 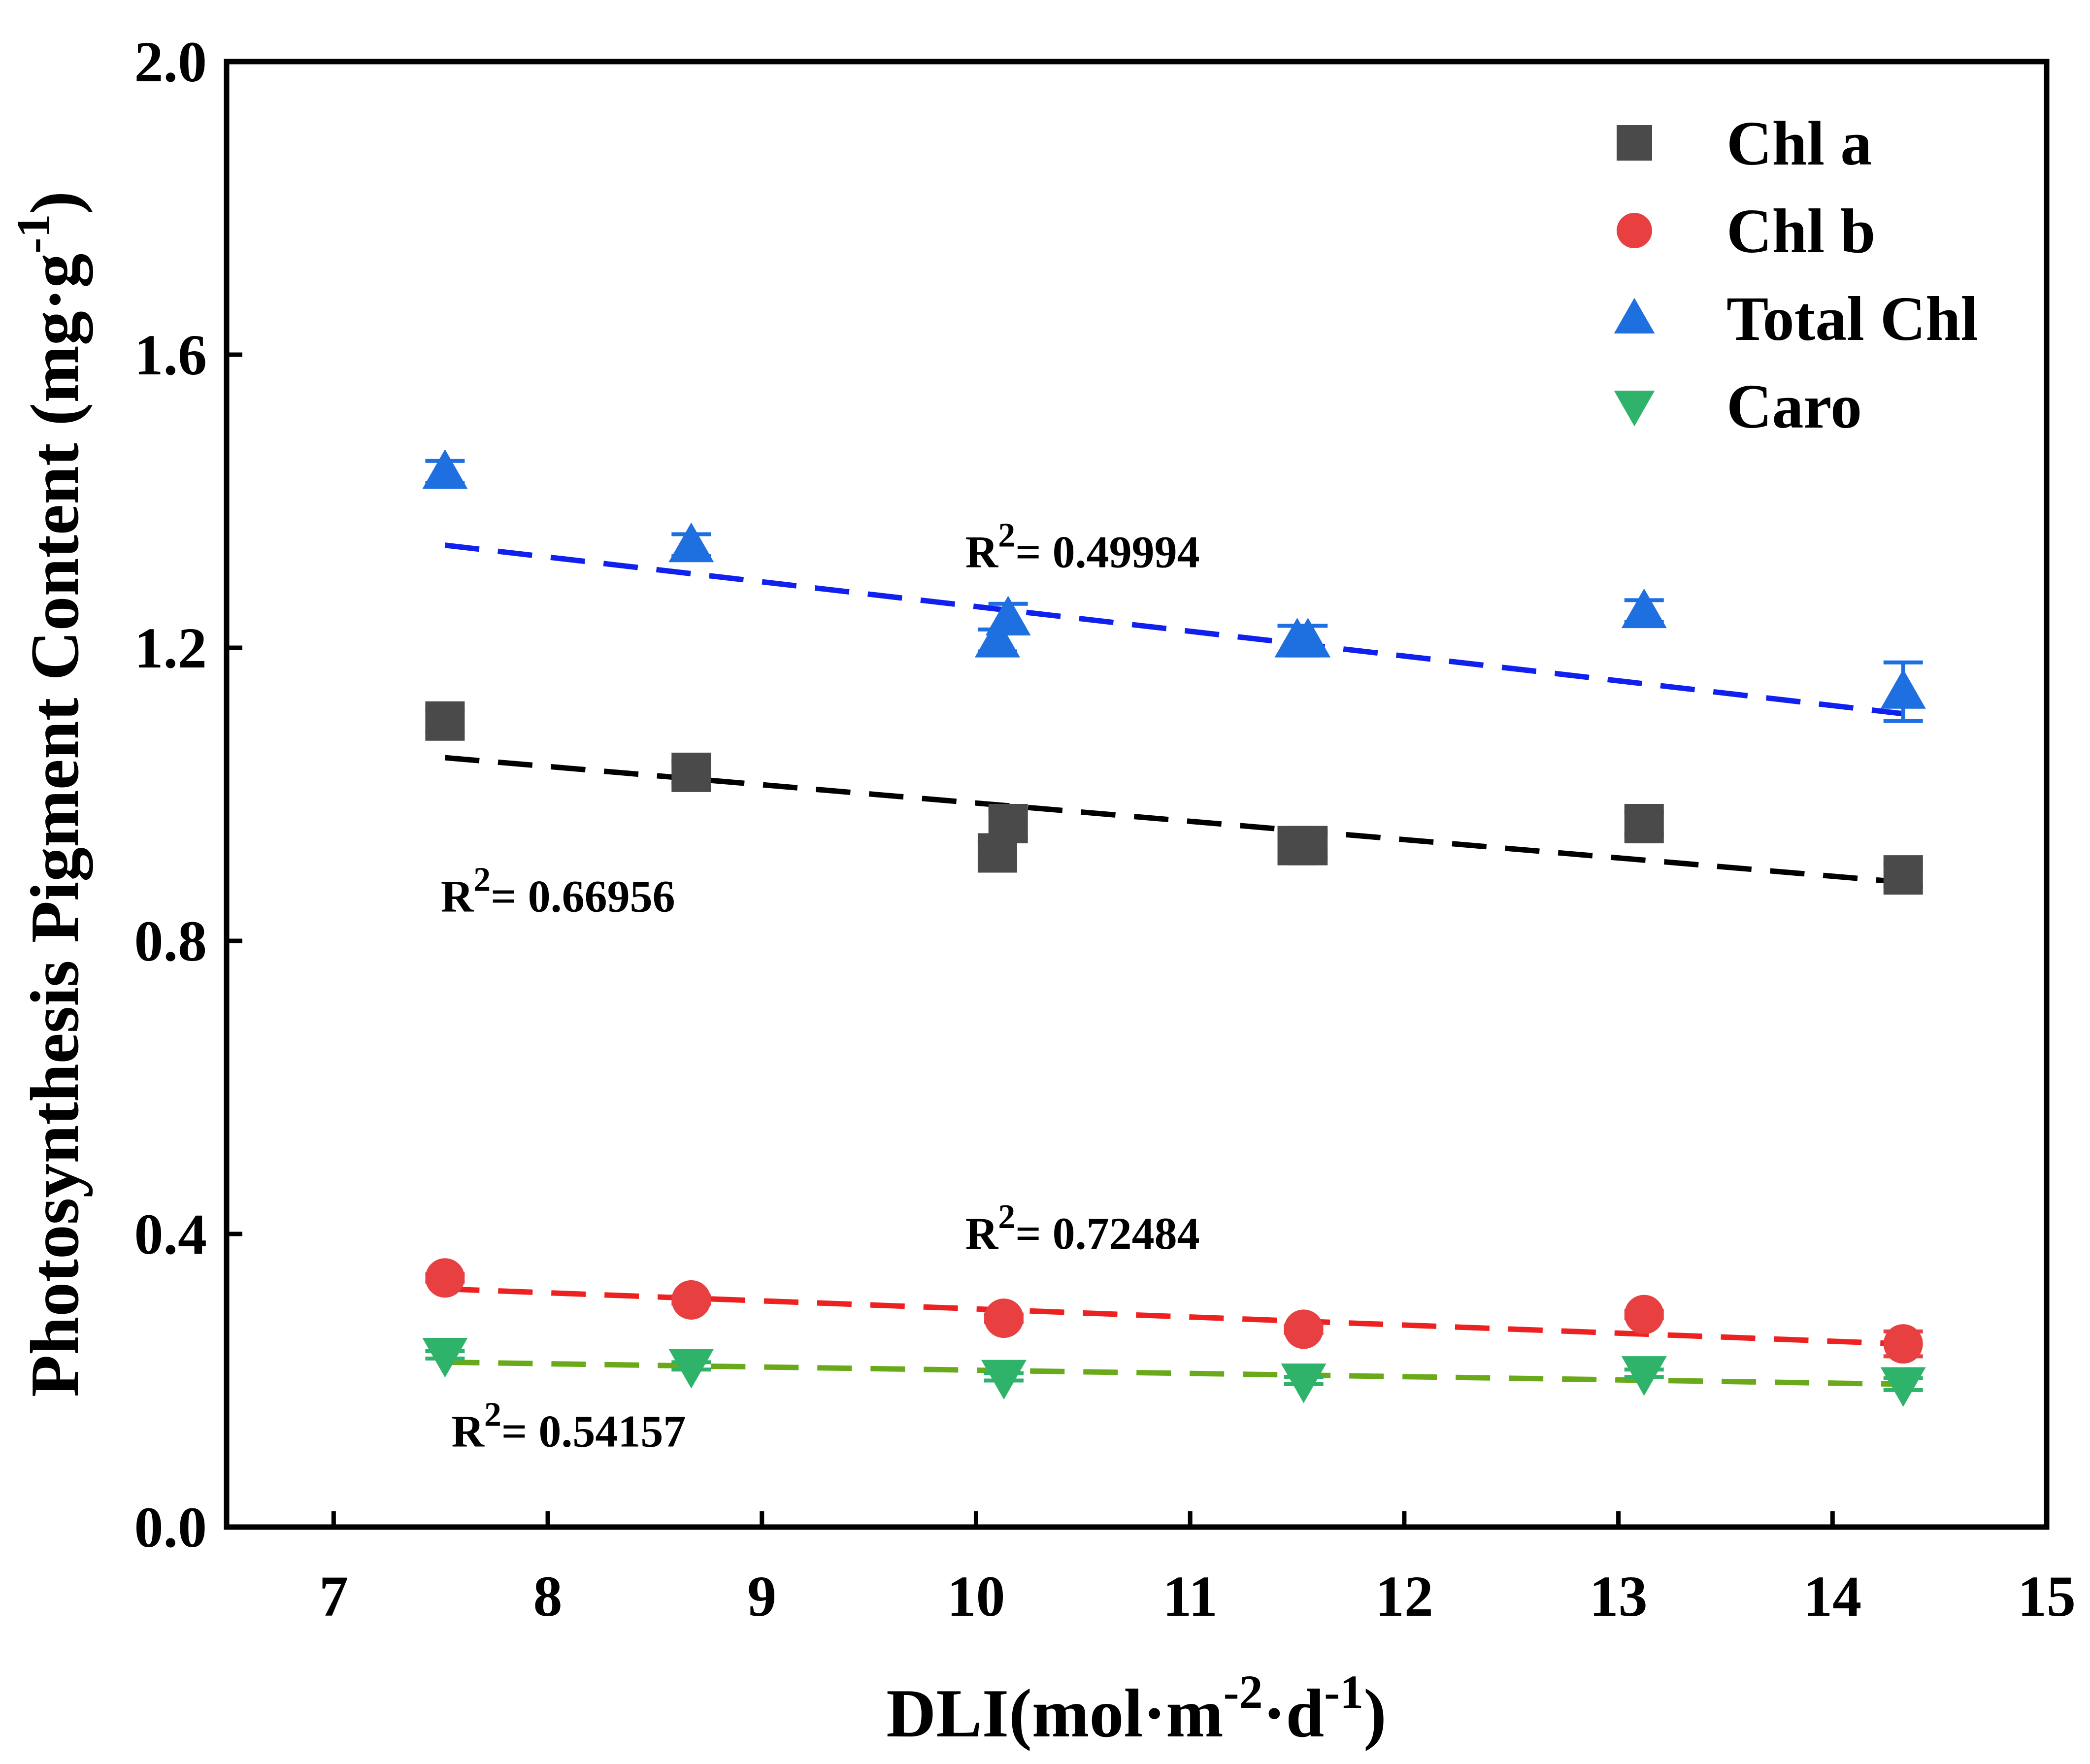 I want to click on x-axis-title-mid: ·d, so click(x=1294, y=1713).